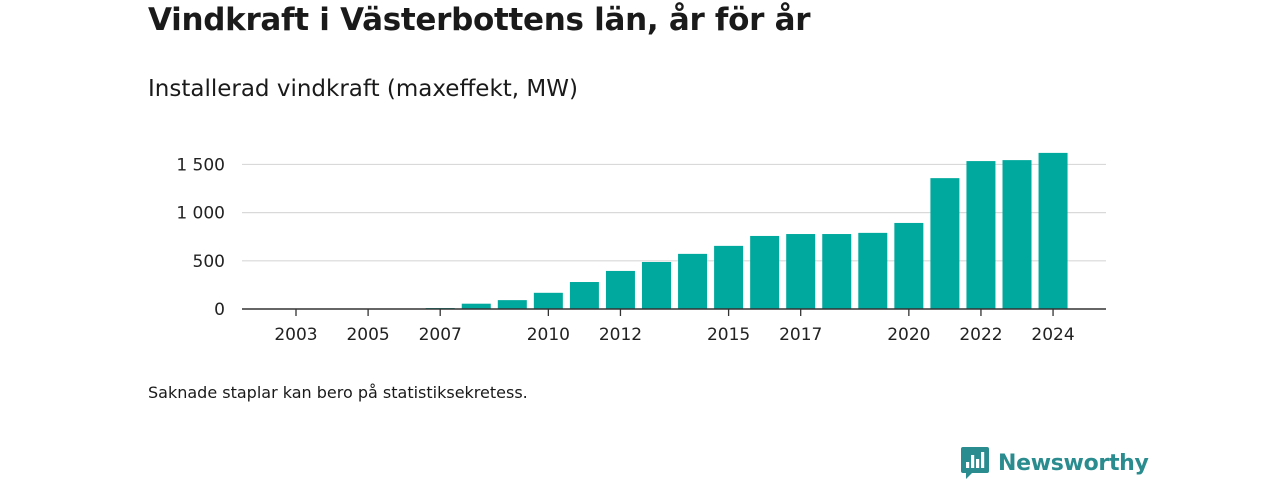 The width and height of the screenshot is (1280, 480). I want to click on y-tick-label: 1 000, so click(200, 214).